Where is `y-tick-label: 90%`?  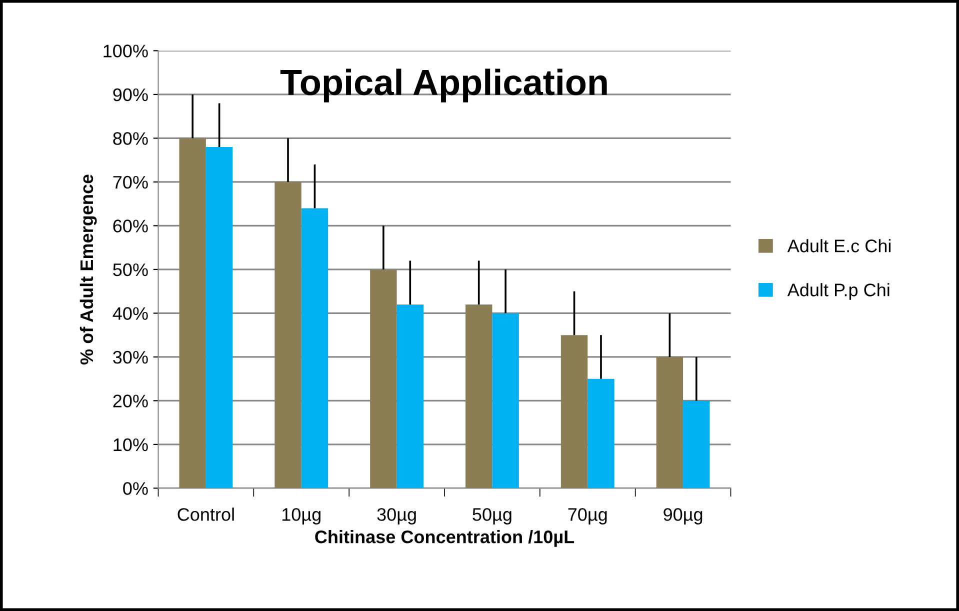
y-tick-label: 90% is located at coordinates (130, 95).